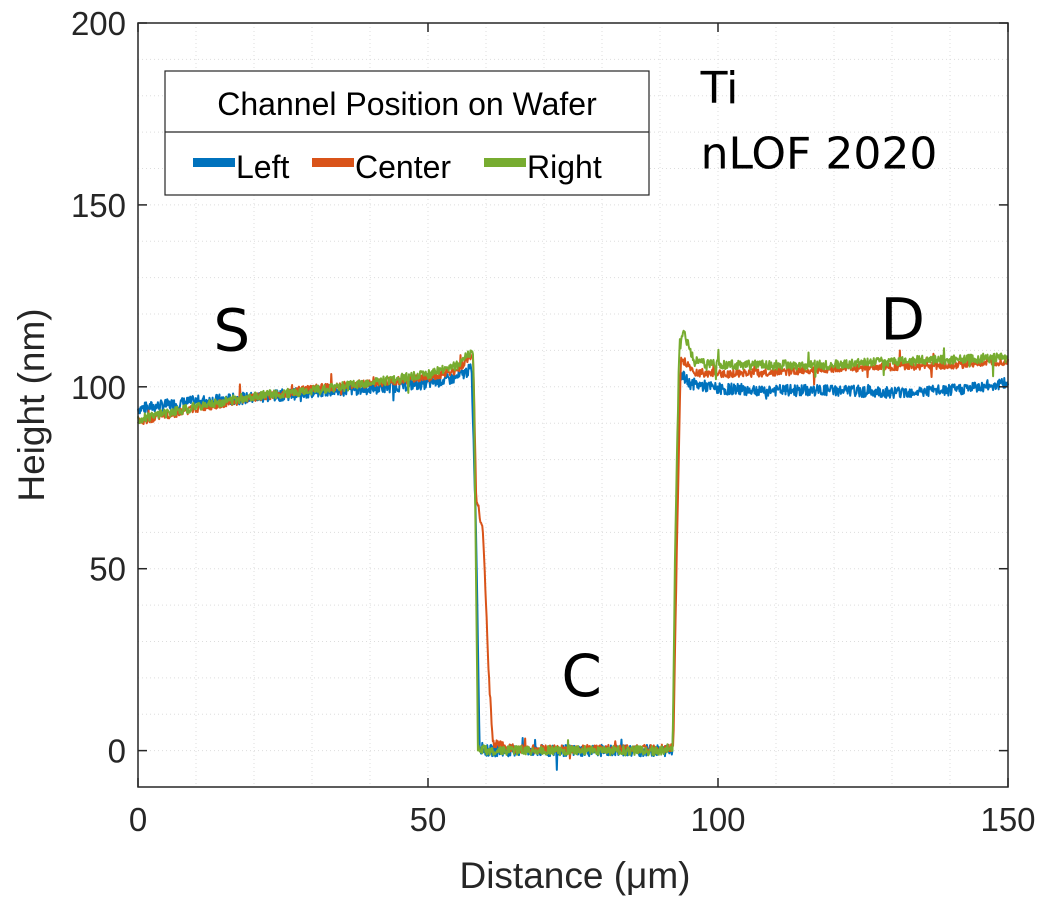  What do you see at coordinates (581, 676) in the screenshot?
I see `annotation-c: C` at bounding box center [581, 676].